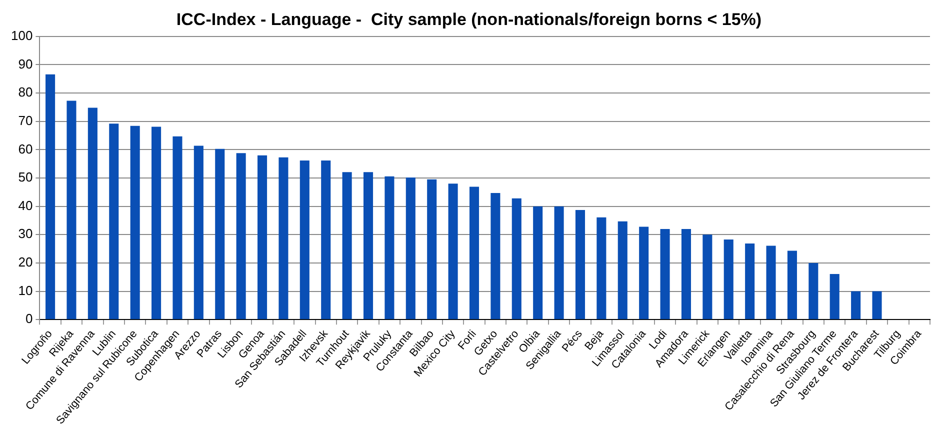 The height and width of the screenshot is (438, 952). What do you see at coordinates (21, 35) in the screenshot?
I see `y-tick-label: 100` at bounding box center [21, 35].